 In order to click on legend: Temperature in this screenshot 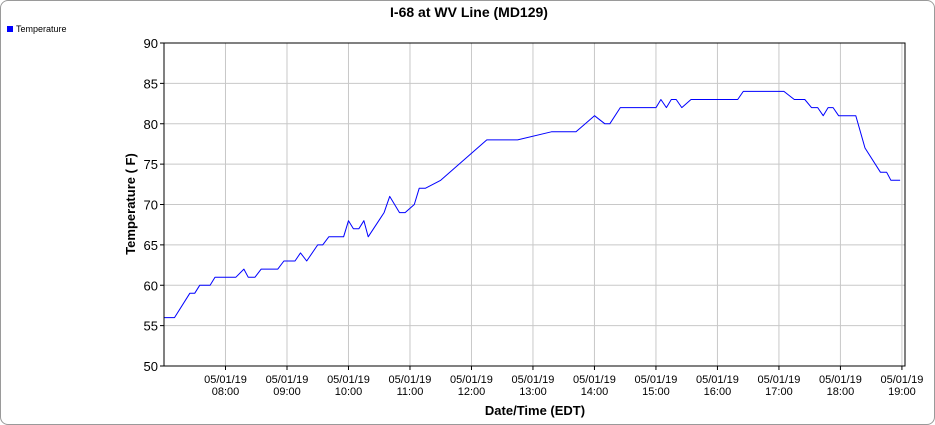, I will do `click(37, 29)`.